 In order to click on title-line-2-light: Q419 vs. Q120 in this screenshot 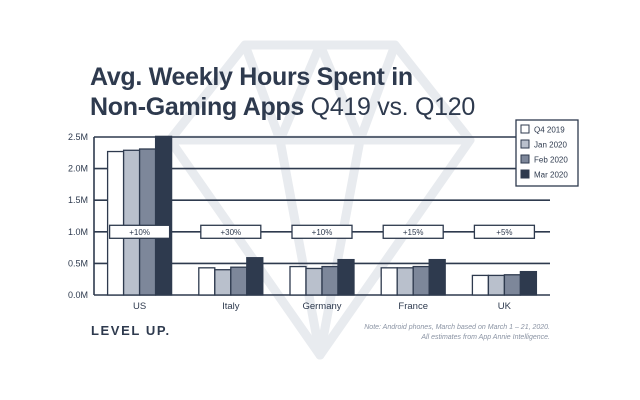, I will do `click(393, 107)`.